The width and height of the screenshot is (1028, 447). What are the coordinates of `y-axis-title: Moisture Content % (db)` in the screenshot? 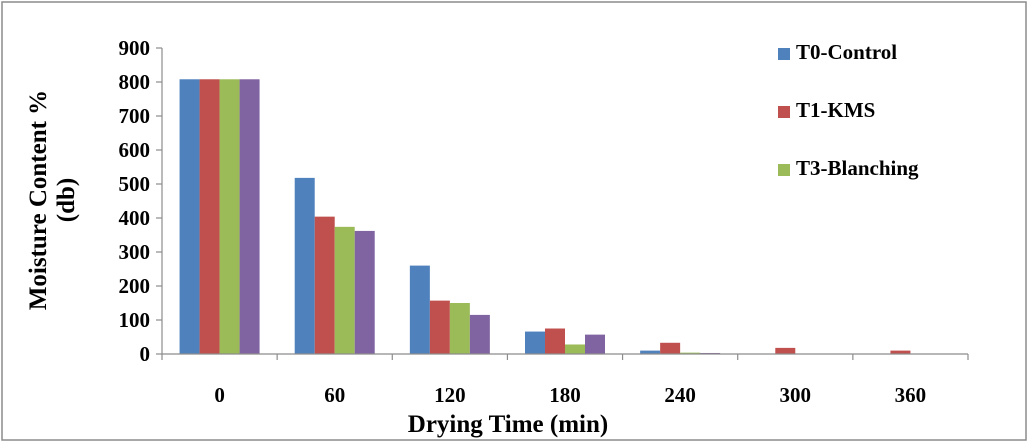 It's located at (52, 200).